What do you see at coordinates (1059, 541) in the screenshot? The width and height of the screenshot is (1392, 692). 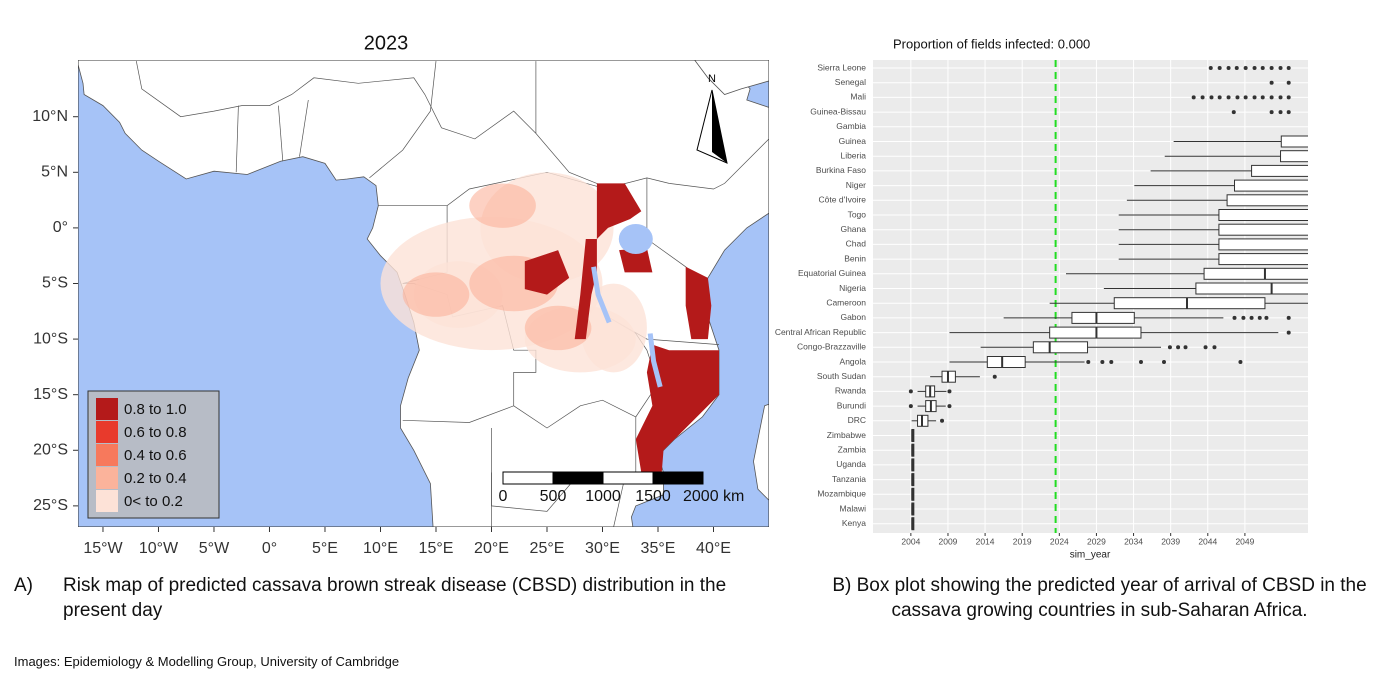 I see `x-tick-label: 2024` at bounding box center [1059, 541].